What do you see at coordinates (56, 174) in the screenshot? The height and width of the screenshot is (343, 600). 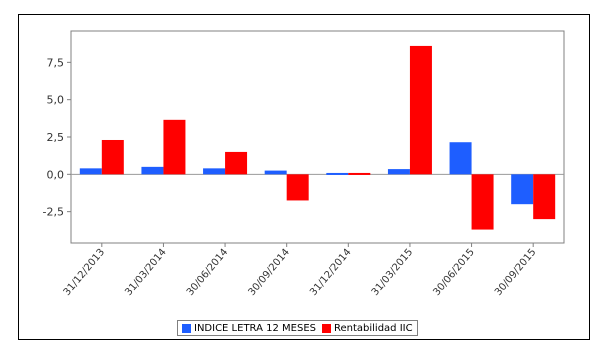 I see `y-tick-label-3: 0,0` at bounding box center [56, 174].